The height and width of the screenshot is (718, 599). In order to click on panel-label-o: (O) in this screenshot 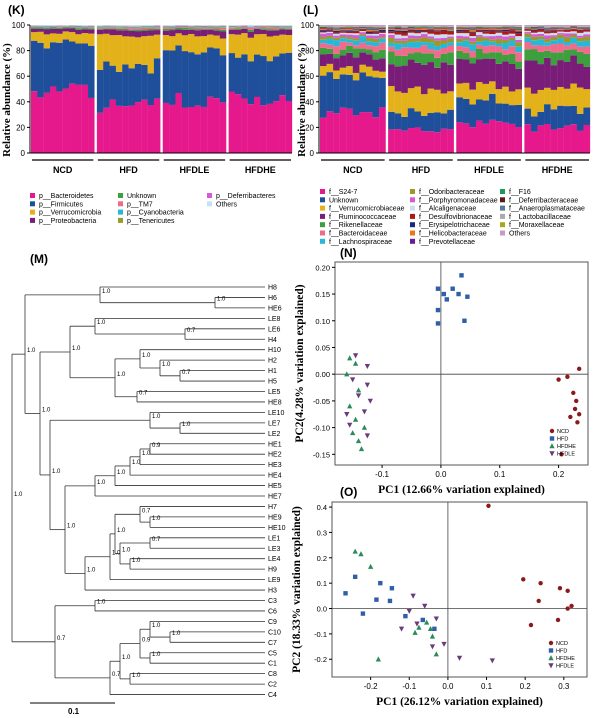, I will do `click(348, 492)`.